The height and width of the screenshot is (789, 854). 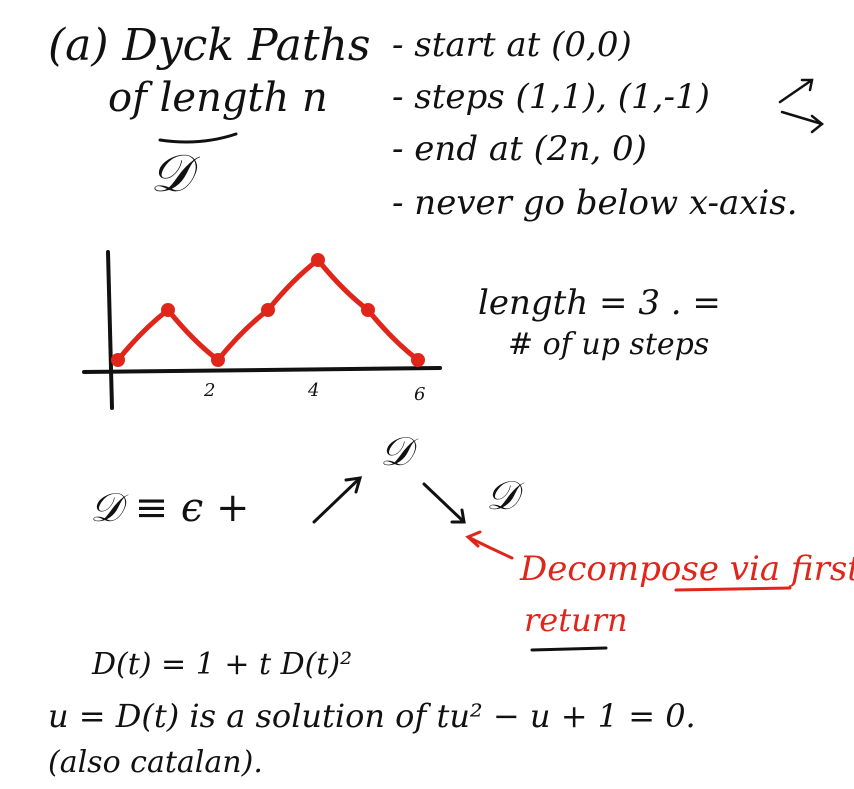 I want to click on condition-never-below: - never go below x-axis., so click(x=595, y=203).